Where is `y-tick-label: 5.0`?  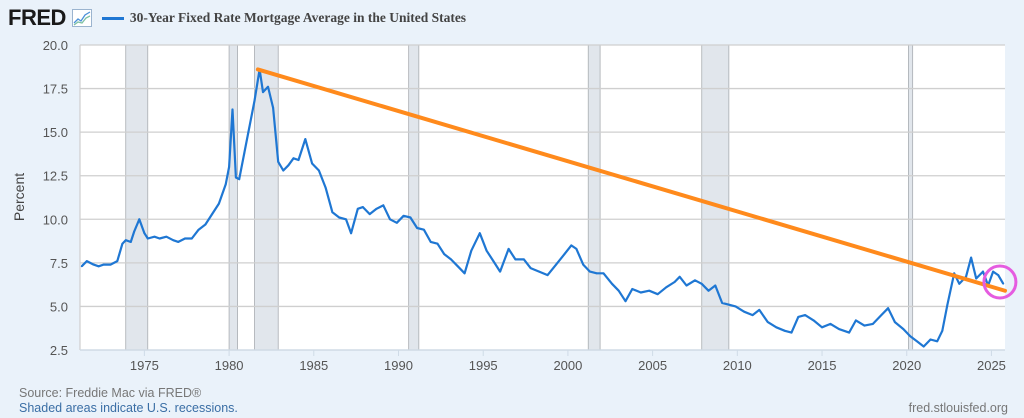 y-tick-label: 5.0 is located at coordinates (59, 306).